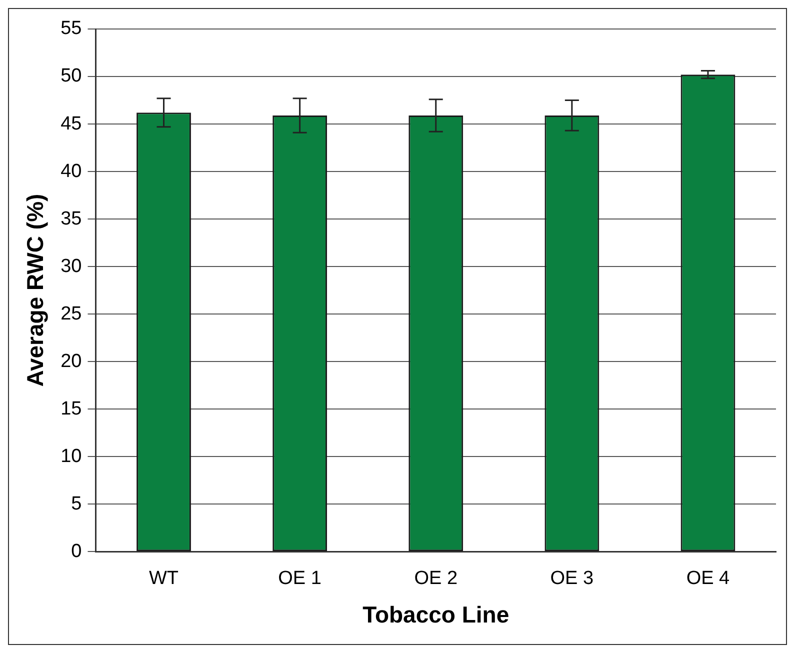 This screenshot has height=653, width=795. Describe the element at coordinates (71, 313) in the screenshot. I see `y-tick-label: 25` at that location.